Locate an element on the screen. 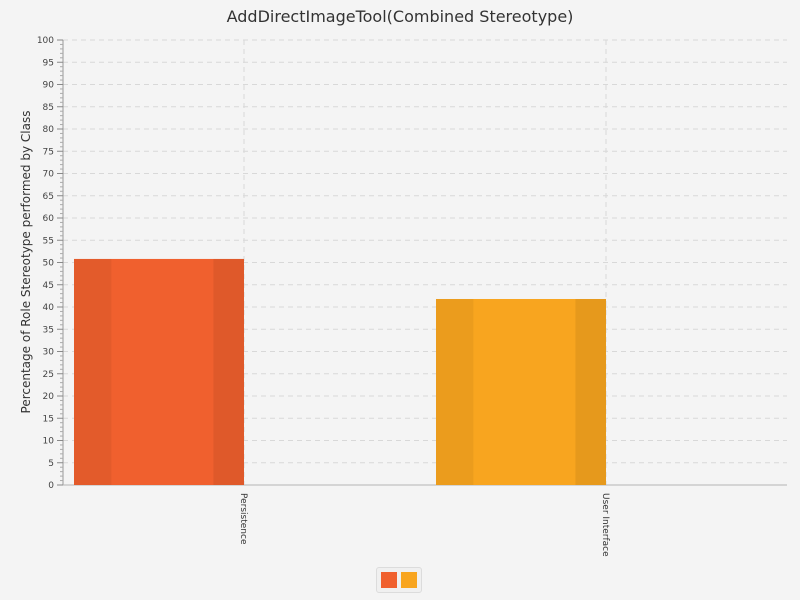 Image resolution: width=800 pixels, height=600 pixels. bar-user-interface is located at coordinates (521, 391).